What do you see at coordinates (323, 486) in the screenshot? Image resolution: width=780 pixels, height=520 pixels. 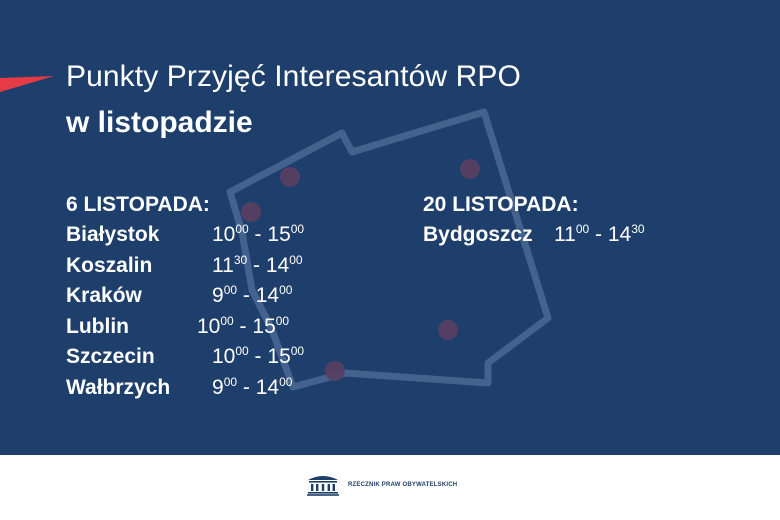 I see `building-columns-icon` at bounding box center [323, 486].